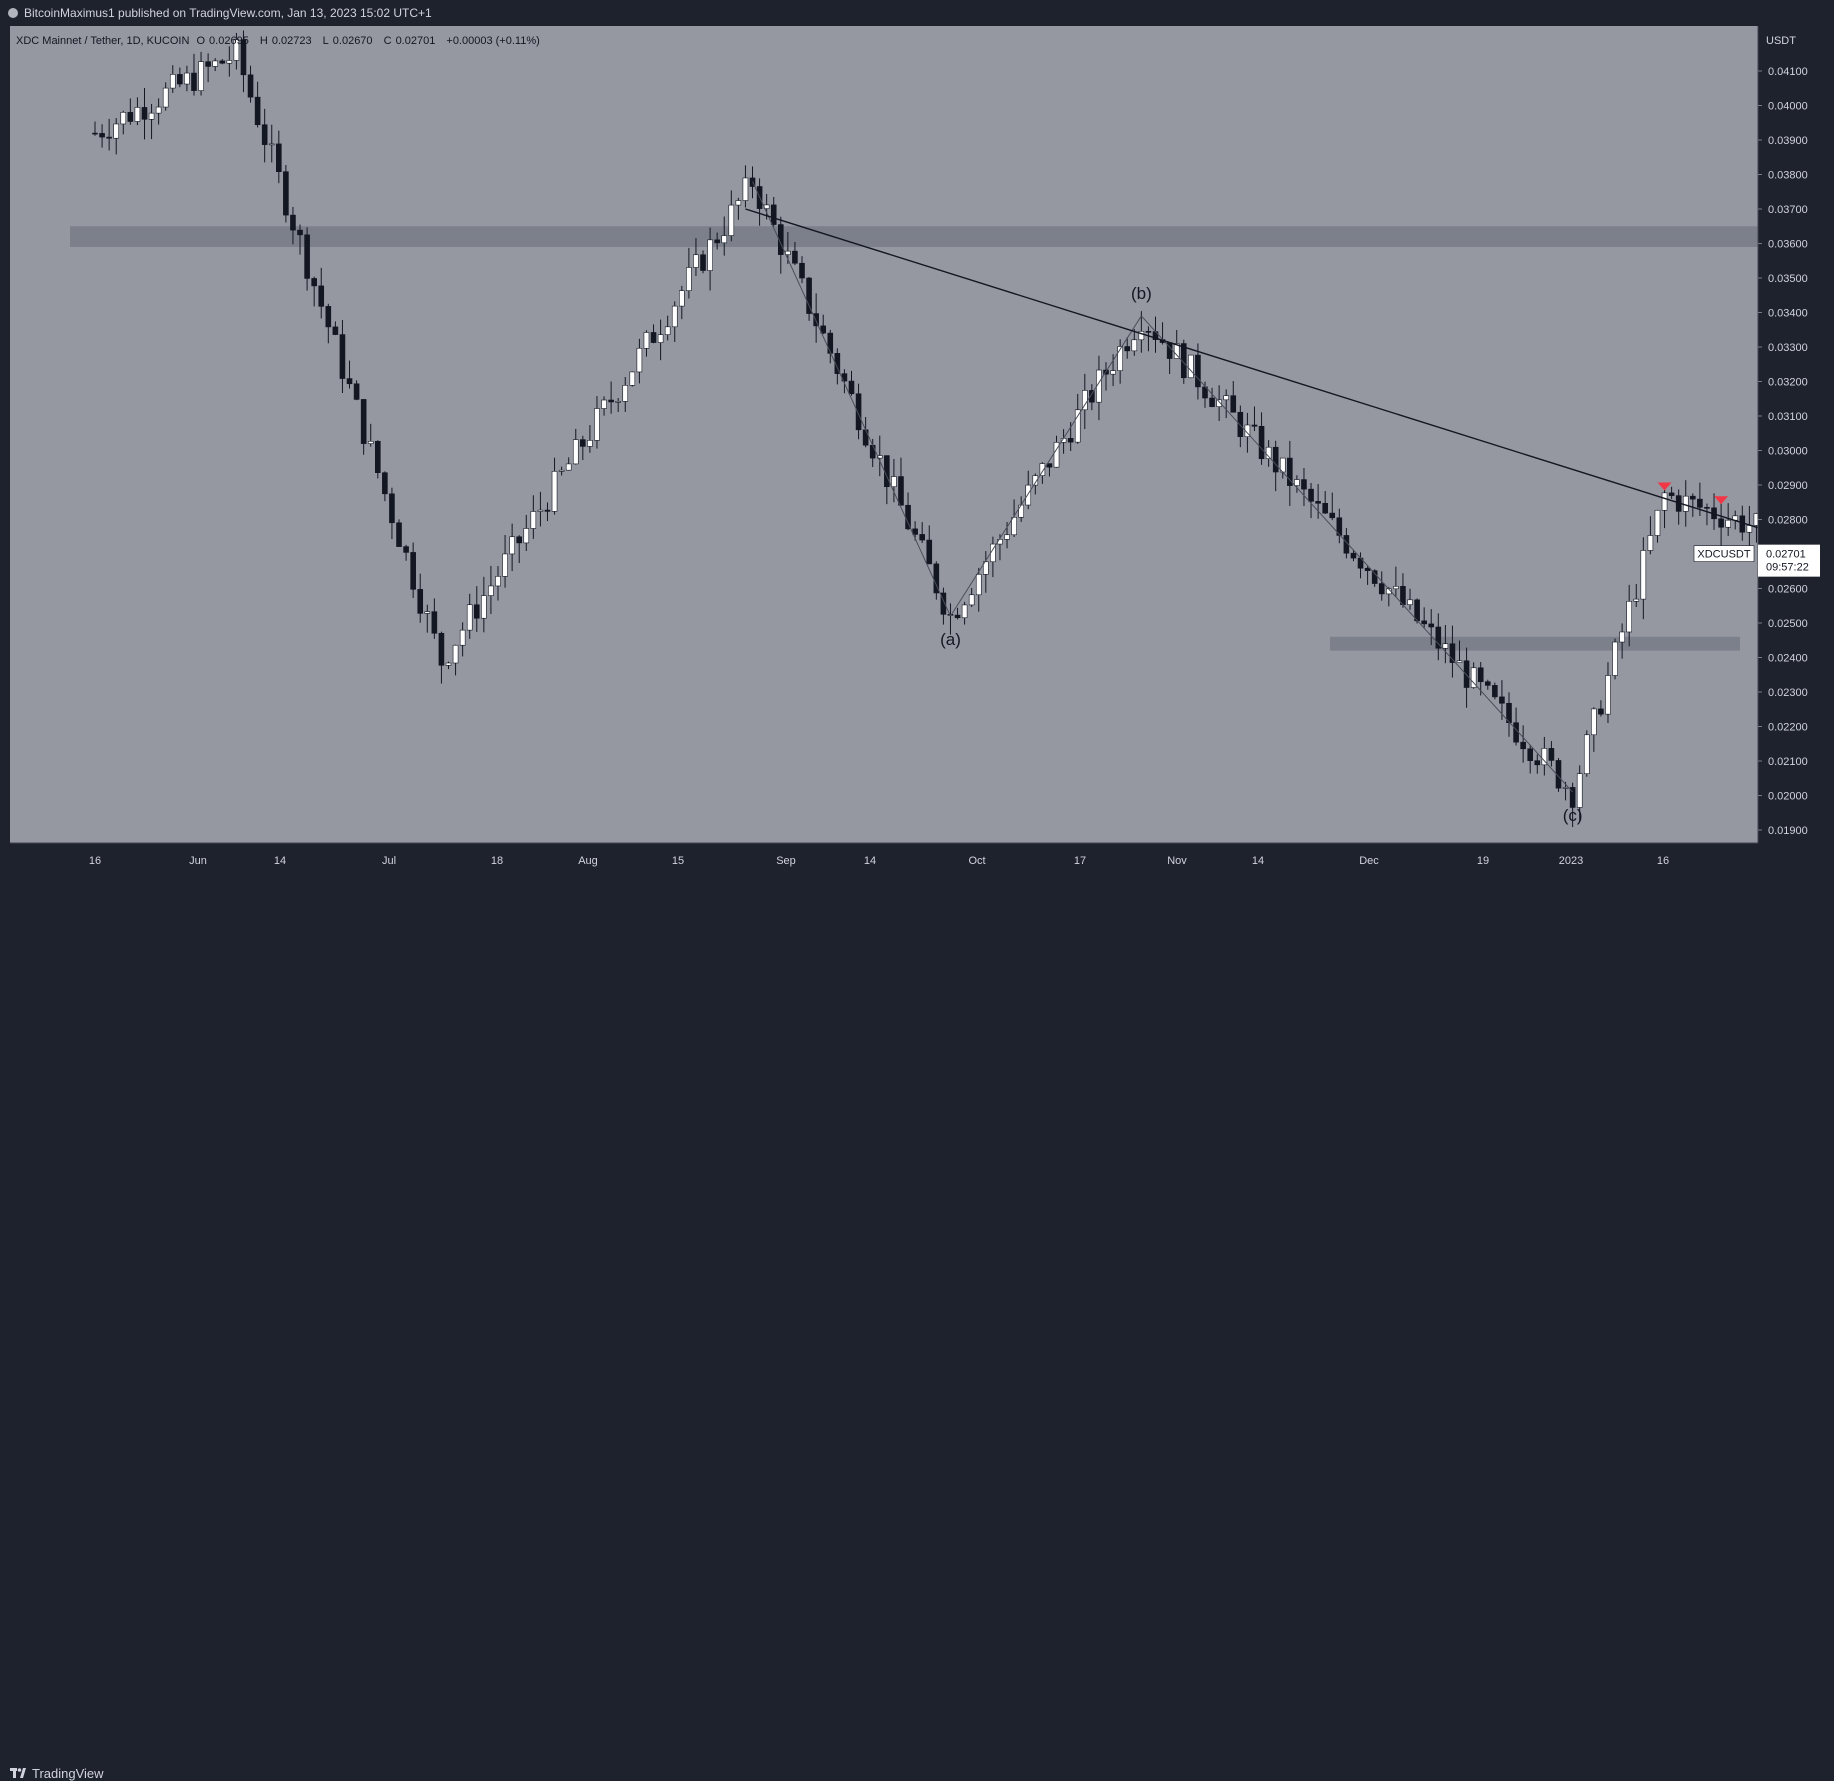 This screenshot has height=1781, width=1834. Describe the element at coordinates (1788, 141) in the screenshot. I see `price-tick-label: 0.03900` at that location.